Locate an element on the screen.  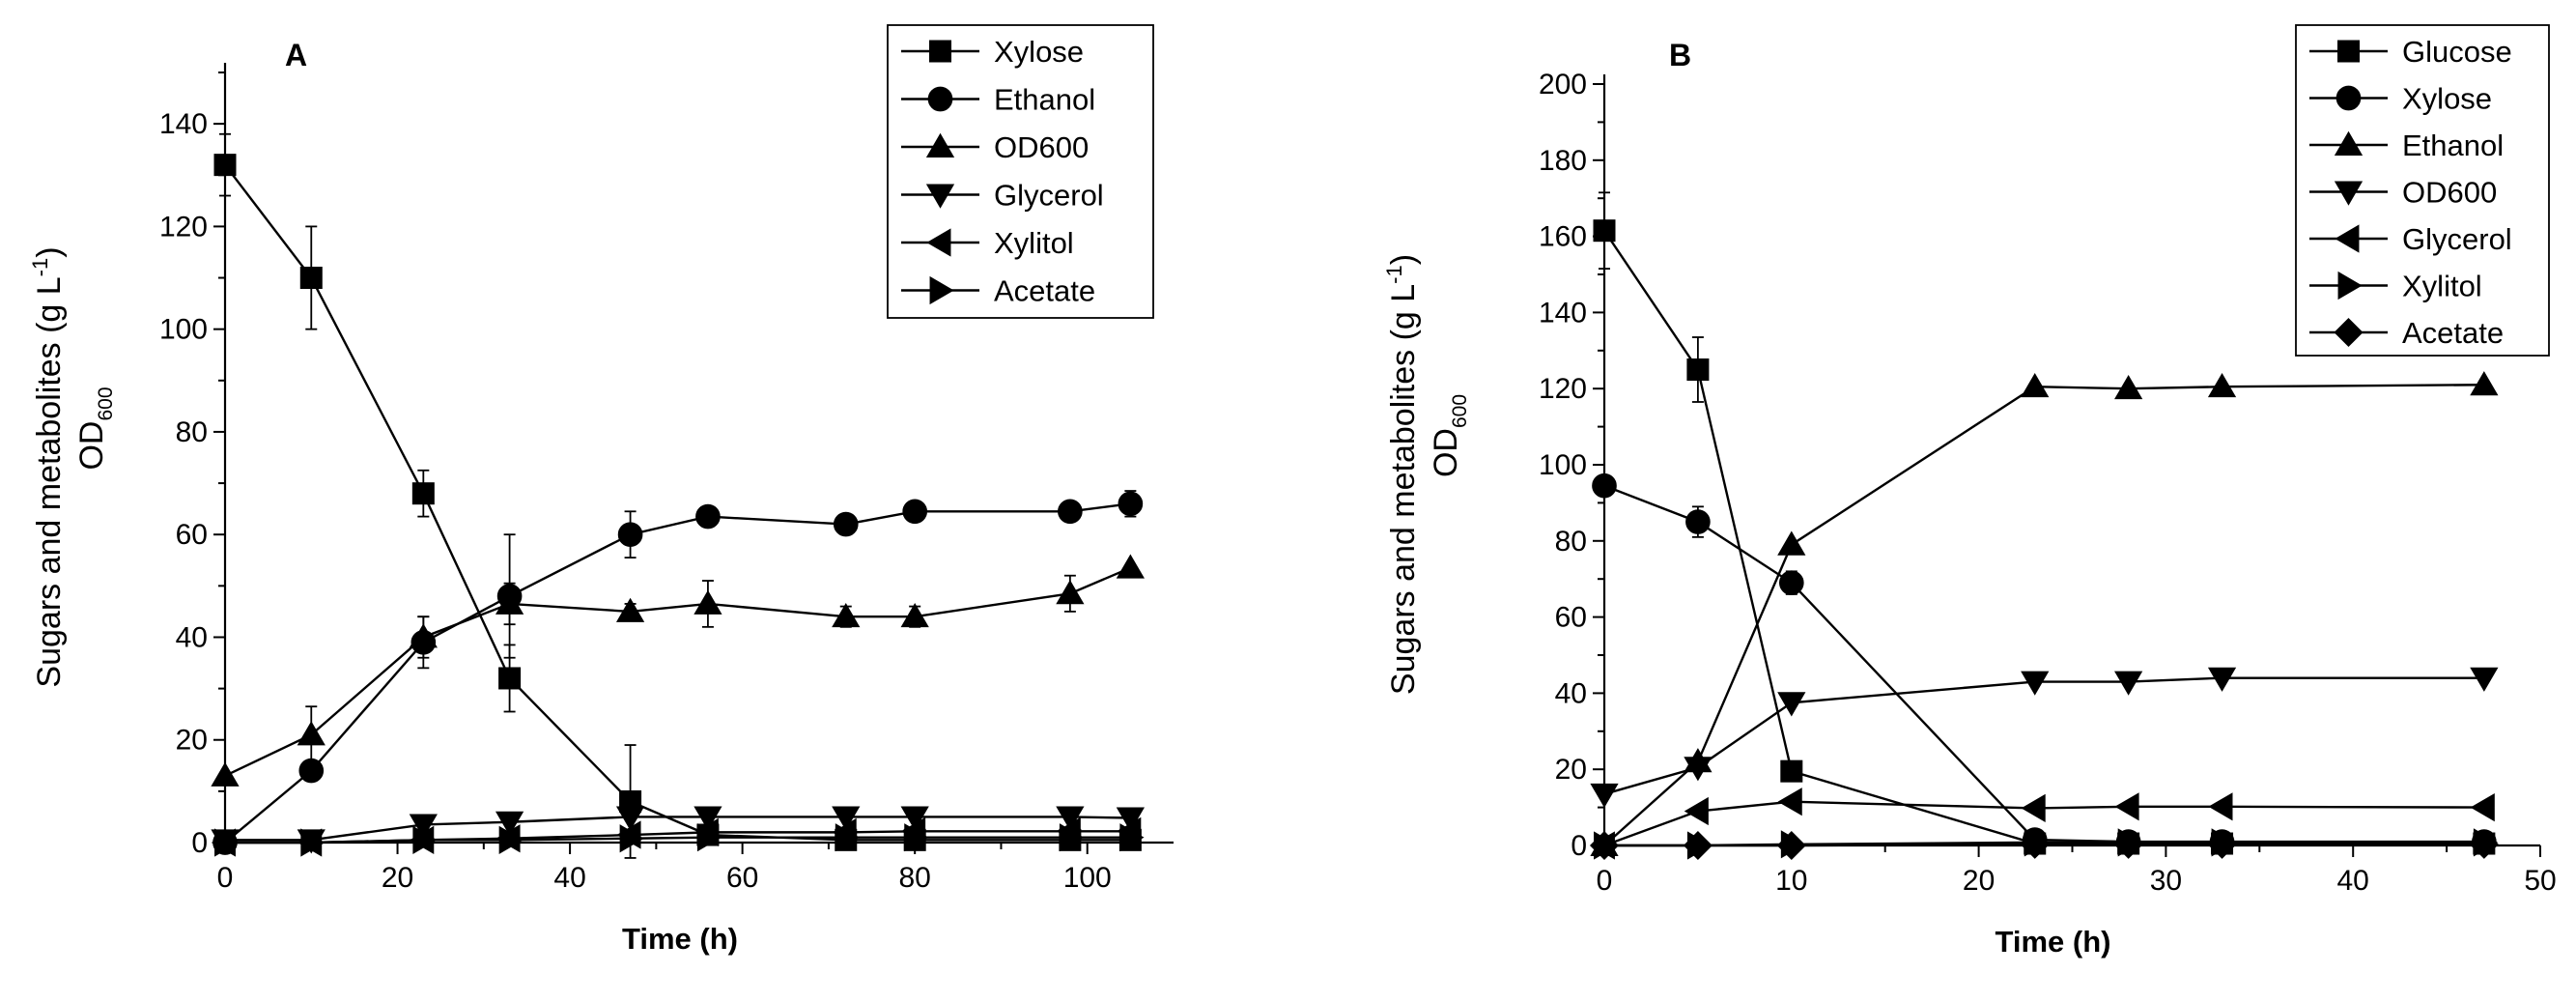
panel-b-x-tick-label: 10 is located at coordinates (1791, 881).